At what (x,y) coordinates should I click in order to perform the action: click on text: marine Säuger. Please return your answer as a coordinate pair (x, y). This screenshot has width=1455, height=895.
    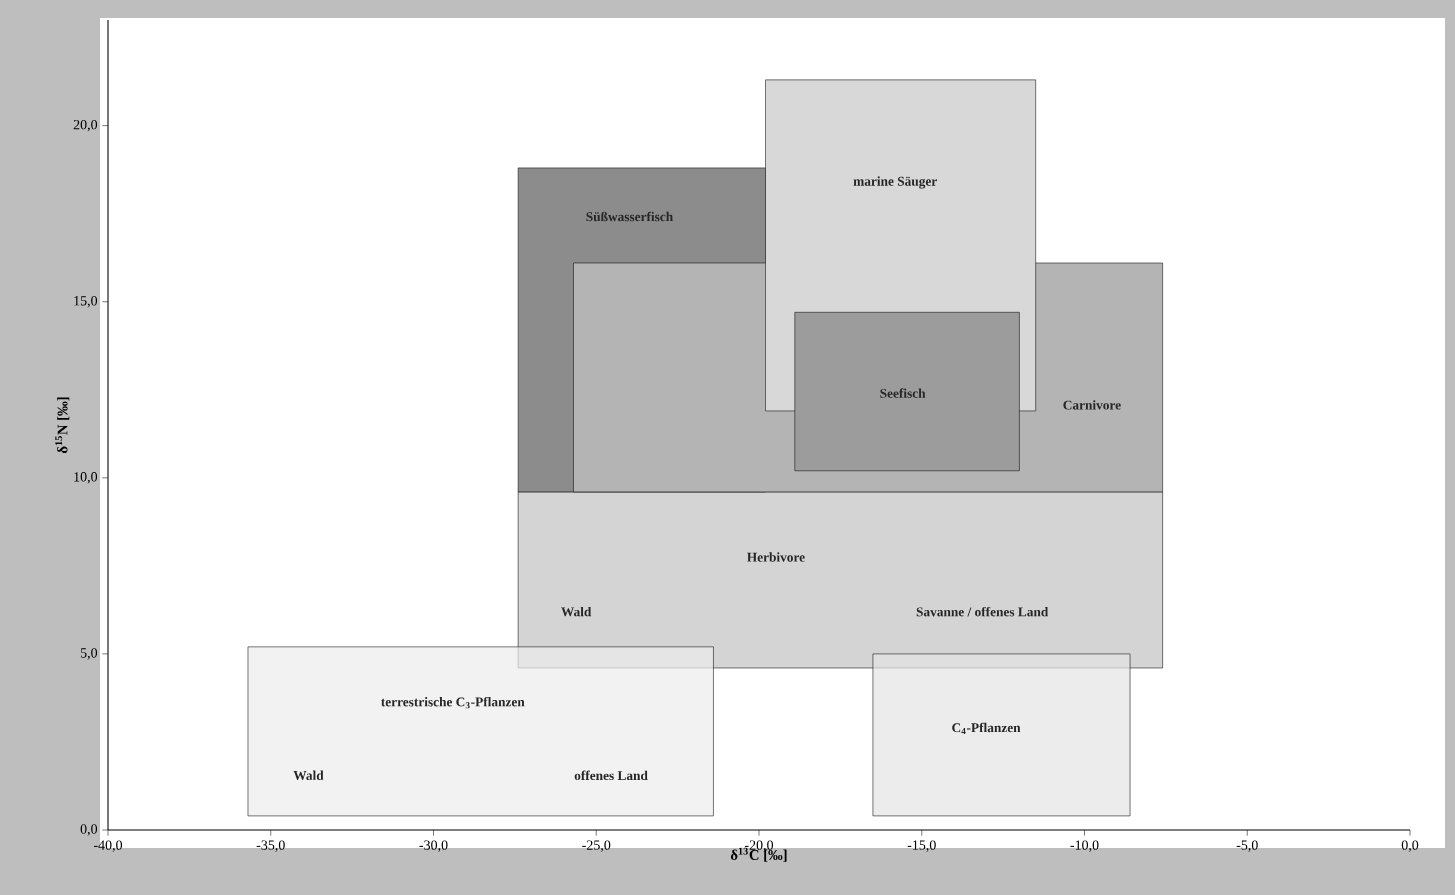
    Looking at the image, I should click on (895, 182).